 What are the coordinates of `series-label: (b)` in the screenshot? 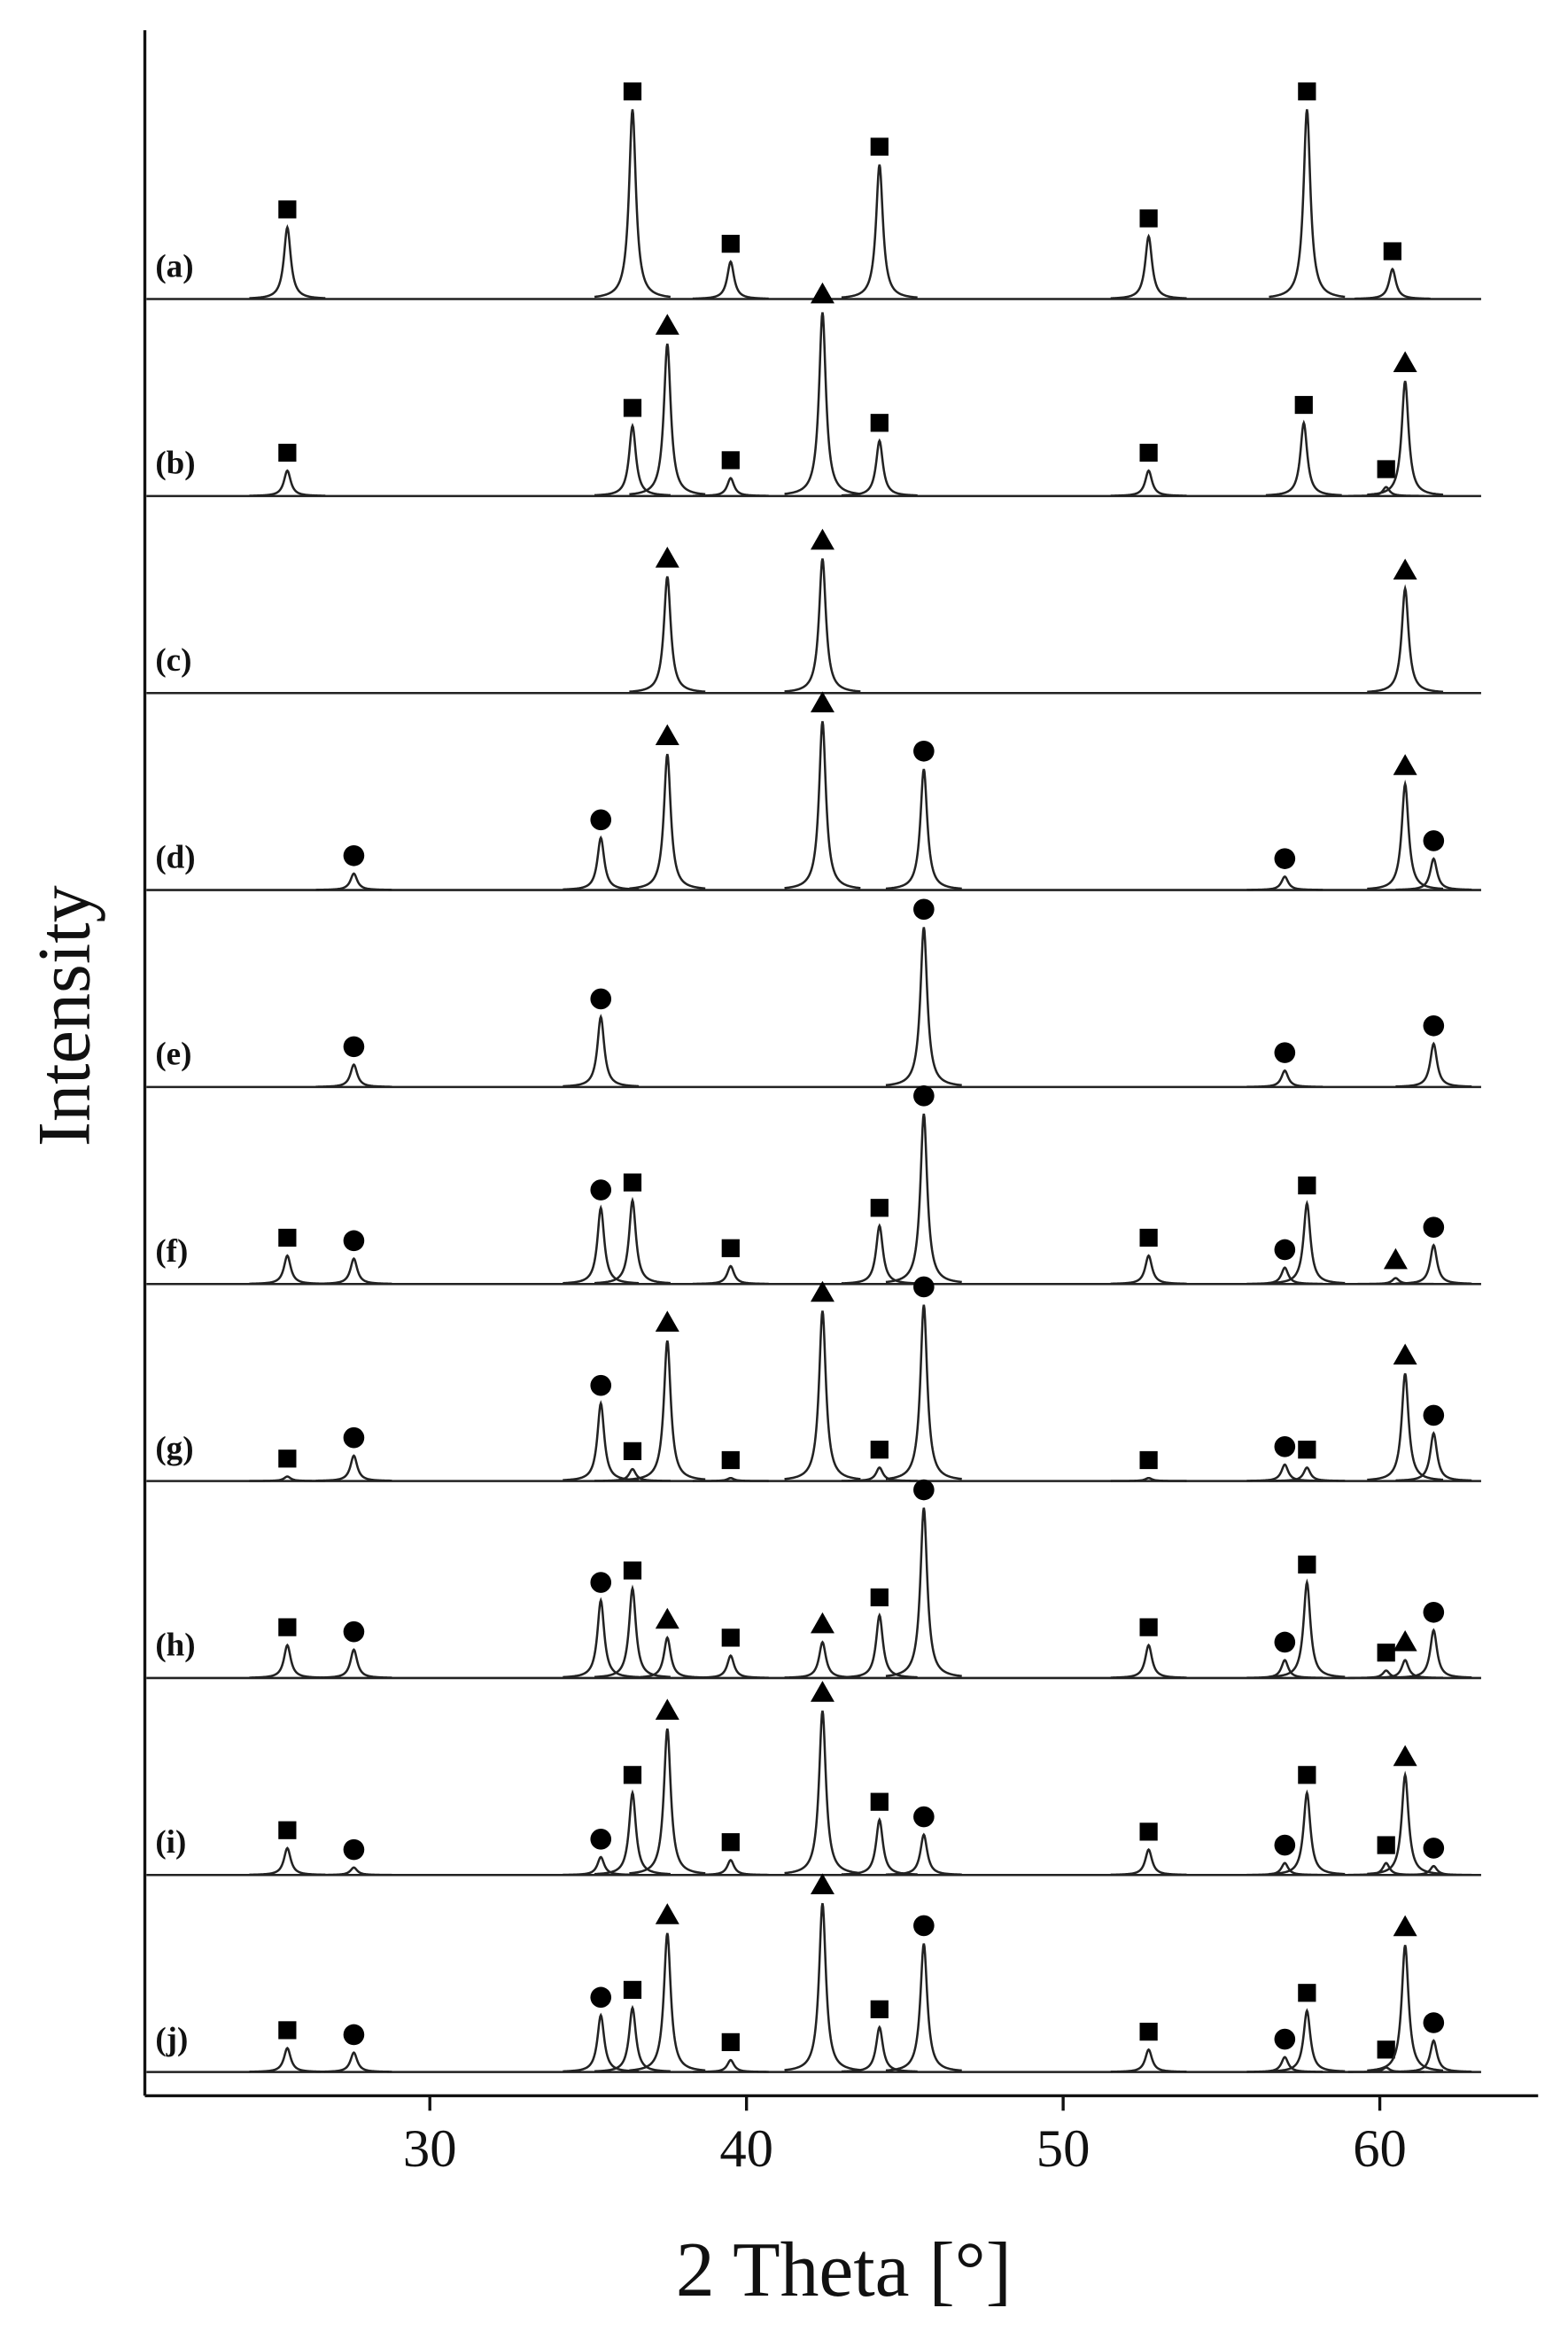 It's located at (175, 464).